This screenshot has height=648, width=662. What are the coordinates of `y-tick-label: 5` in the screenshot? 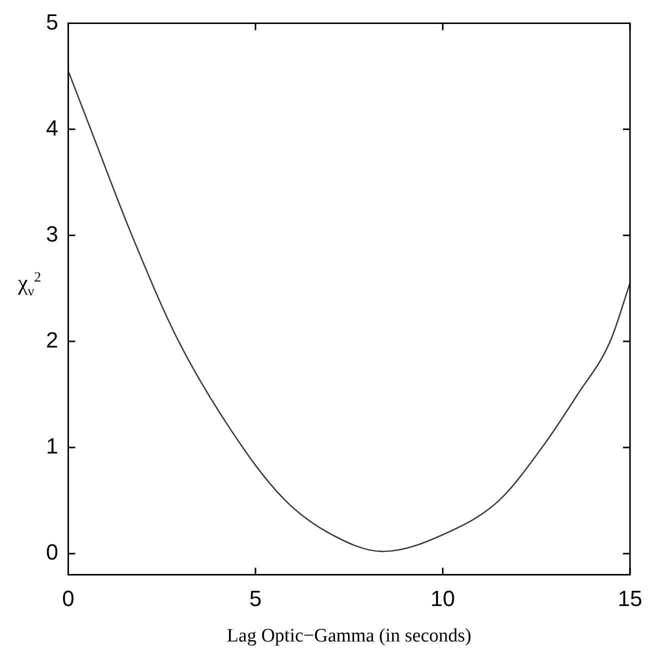 It's located at (52, 21).